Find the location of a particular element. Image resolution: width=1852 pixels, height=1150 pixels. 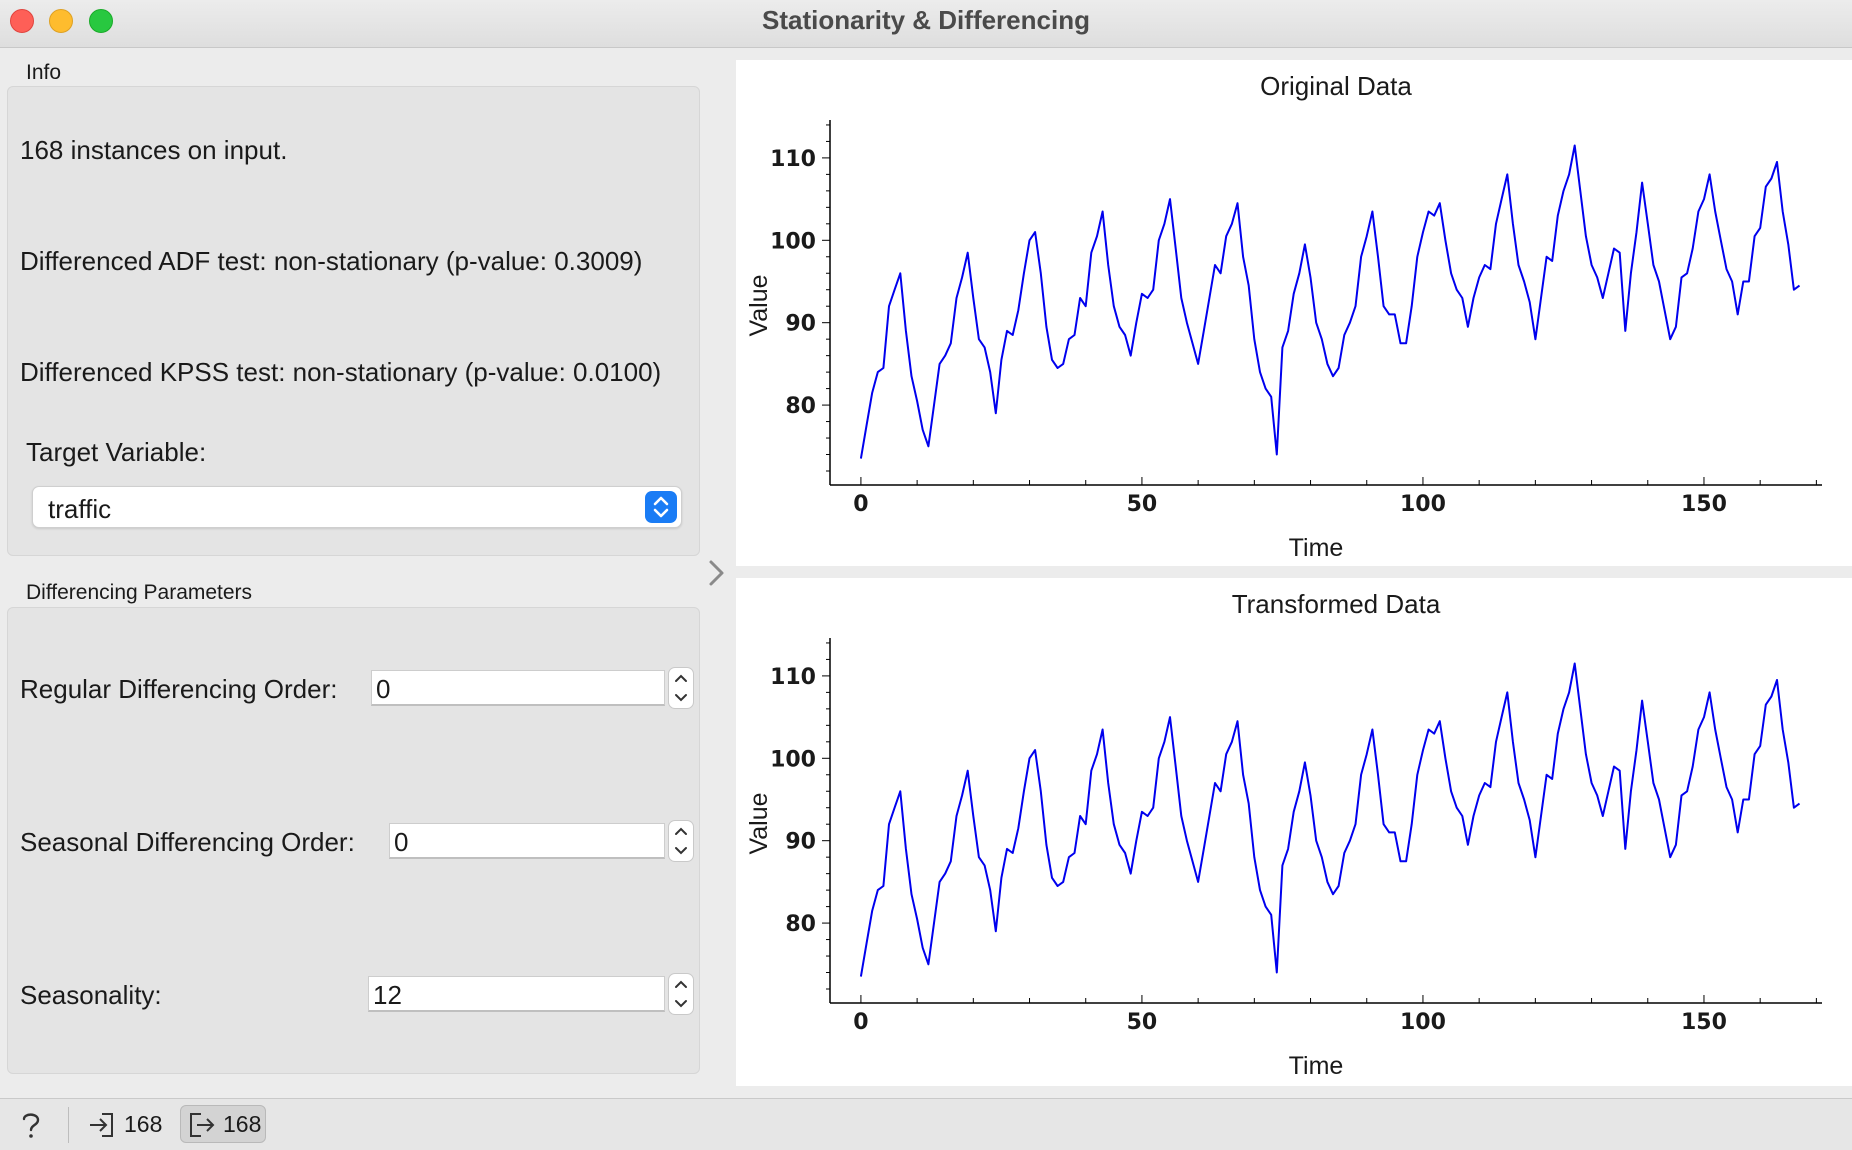

updown-chevron-icon is located at coordinates (661, 507).